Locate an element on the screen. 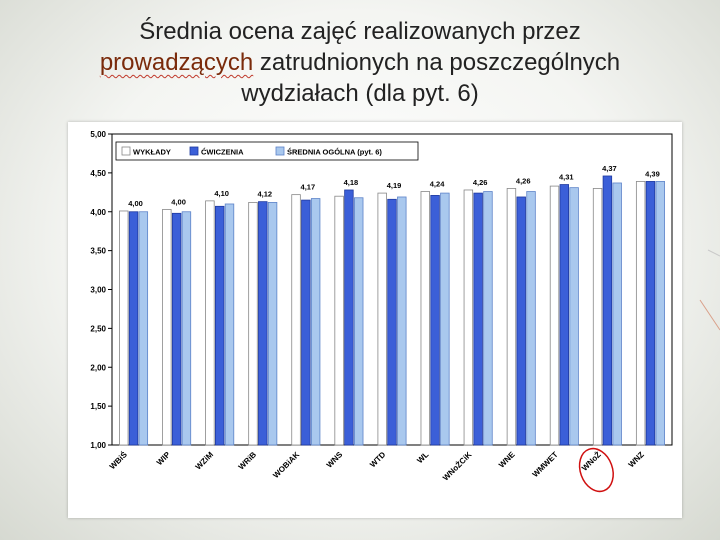 The image size is (720, 540). y-tick-label: 4,00 is located at coordinates (98, 212).